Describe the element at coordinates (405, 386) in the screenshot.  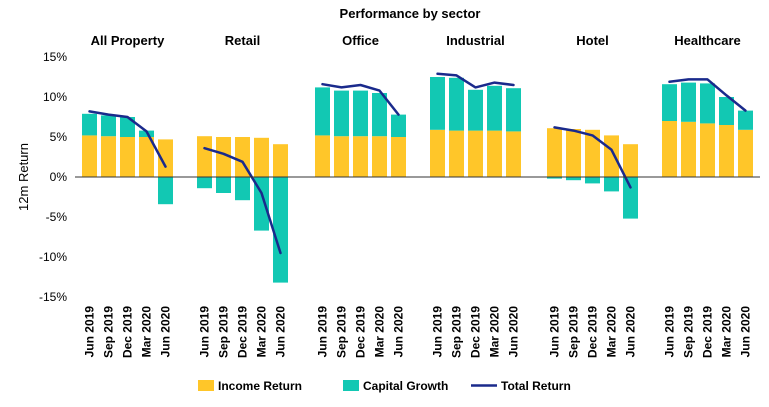
I see `legend-label: Capital Growth` at that location.